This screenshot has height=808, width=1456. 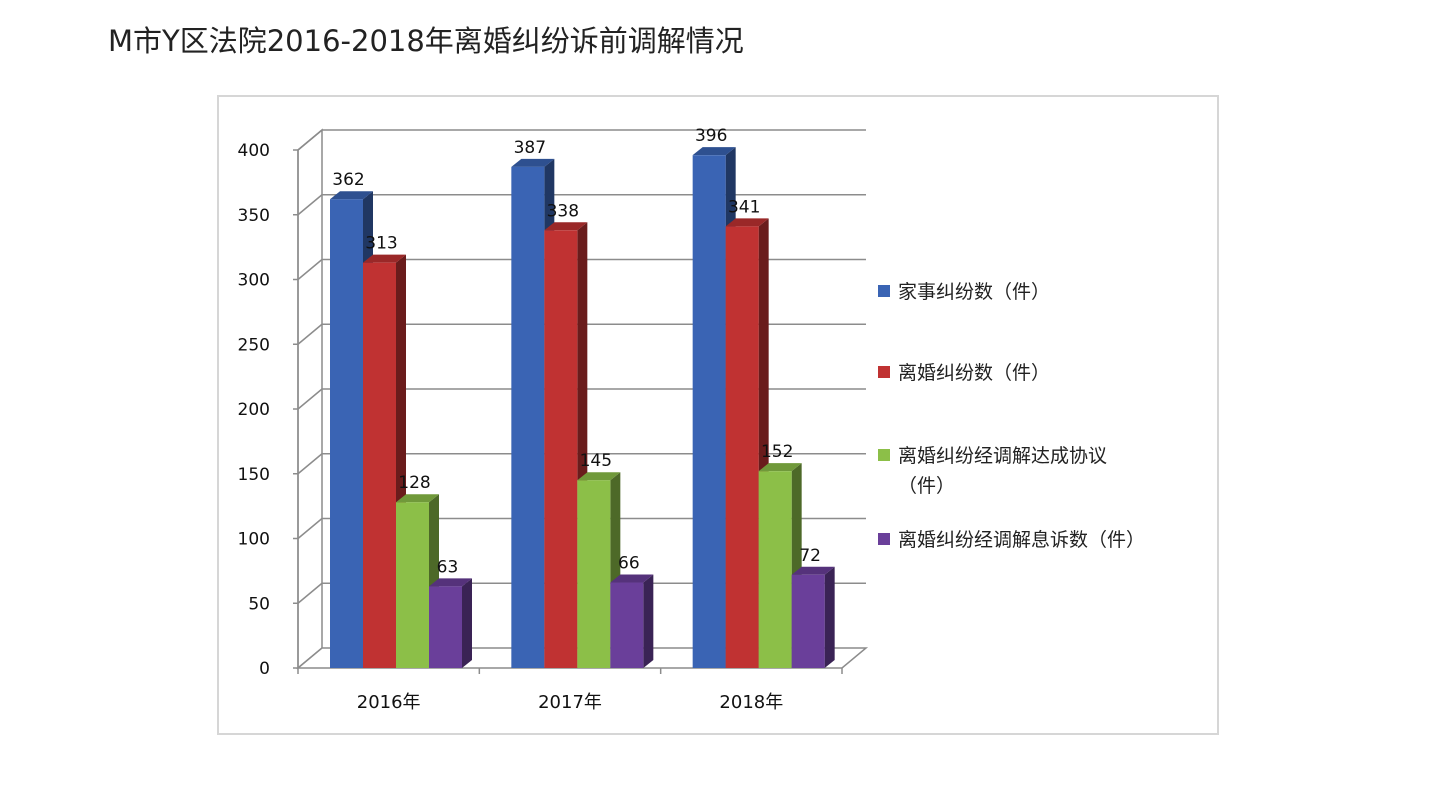 What do you see at coordinates (530, 148) in the screenshot?
I see `data-label: 387` at bounding box center [530, 148].